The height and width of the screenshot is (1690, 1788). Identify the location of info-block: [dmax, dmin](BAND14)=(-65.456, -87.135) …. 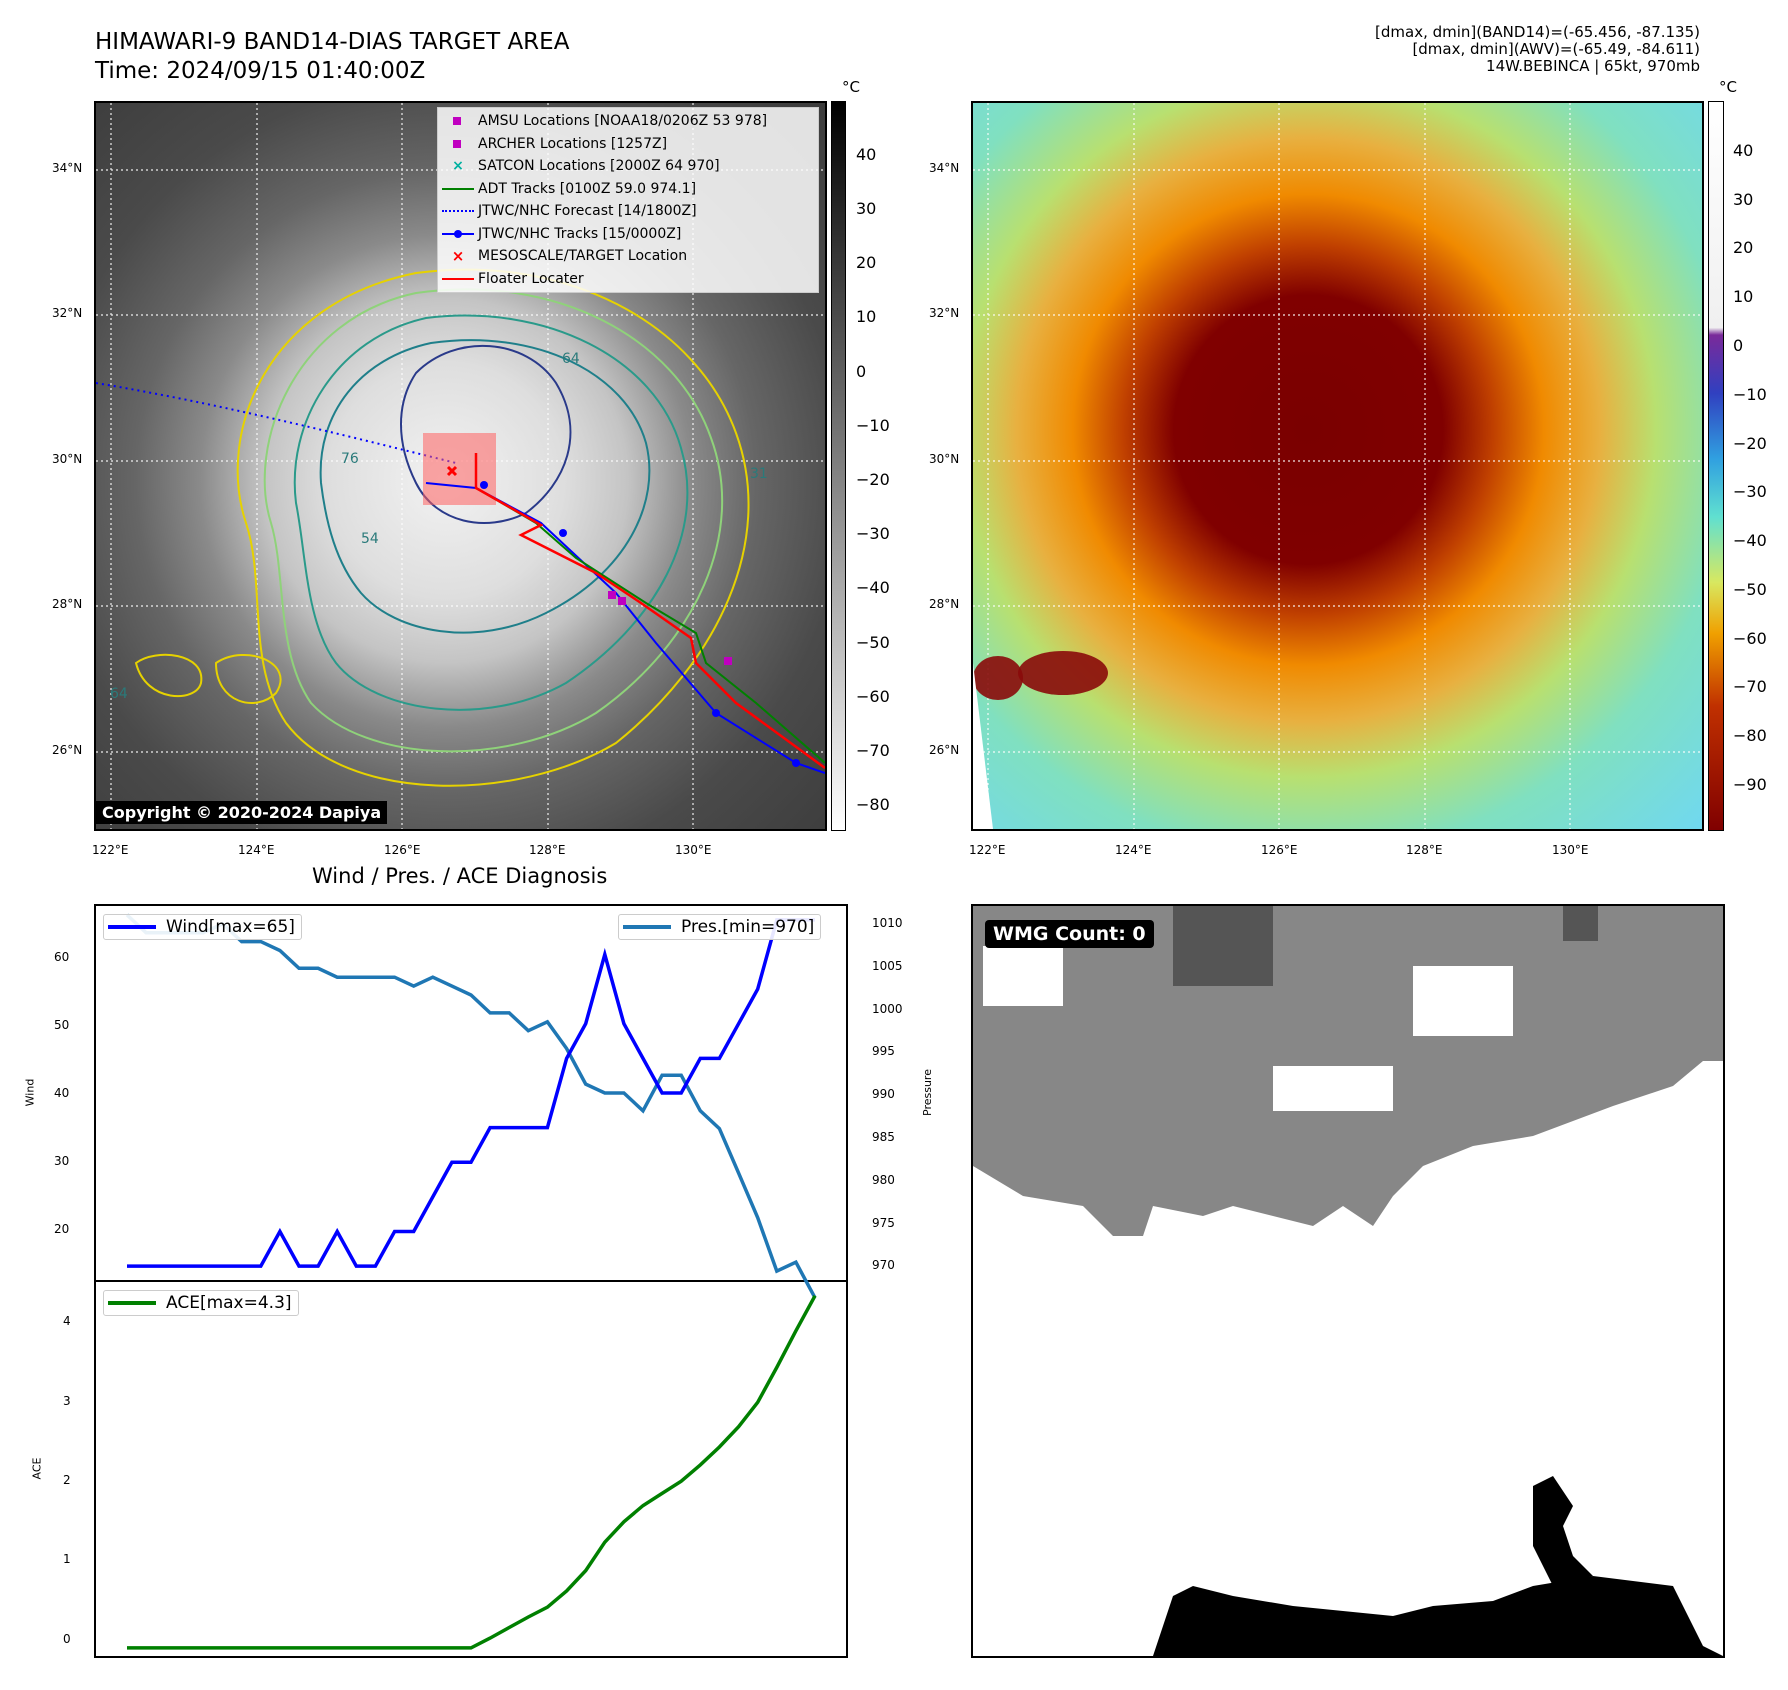
(1537, 49).